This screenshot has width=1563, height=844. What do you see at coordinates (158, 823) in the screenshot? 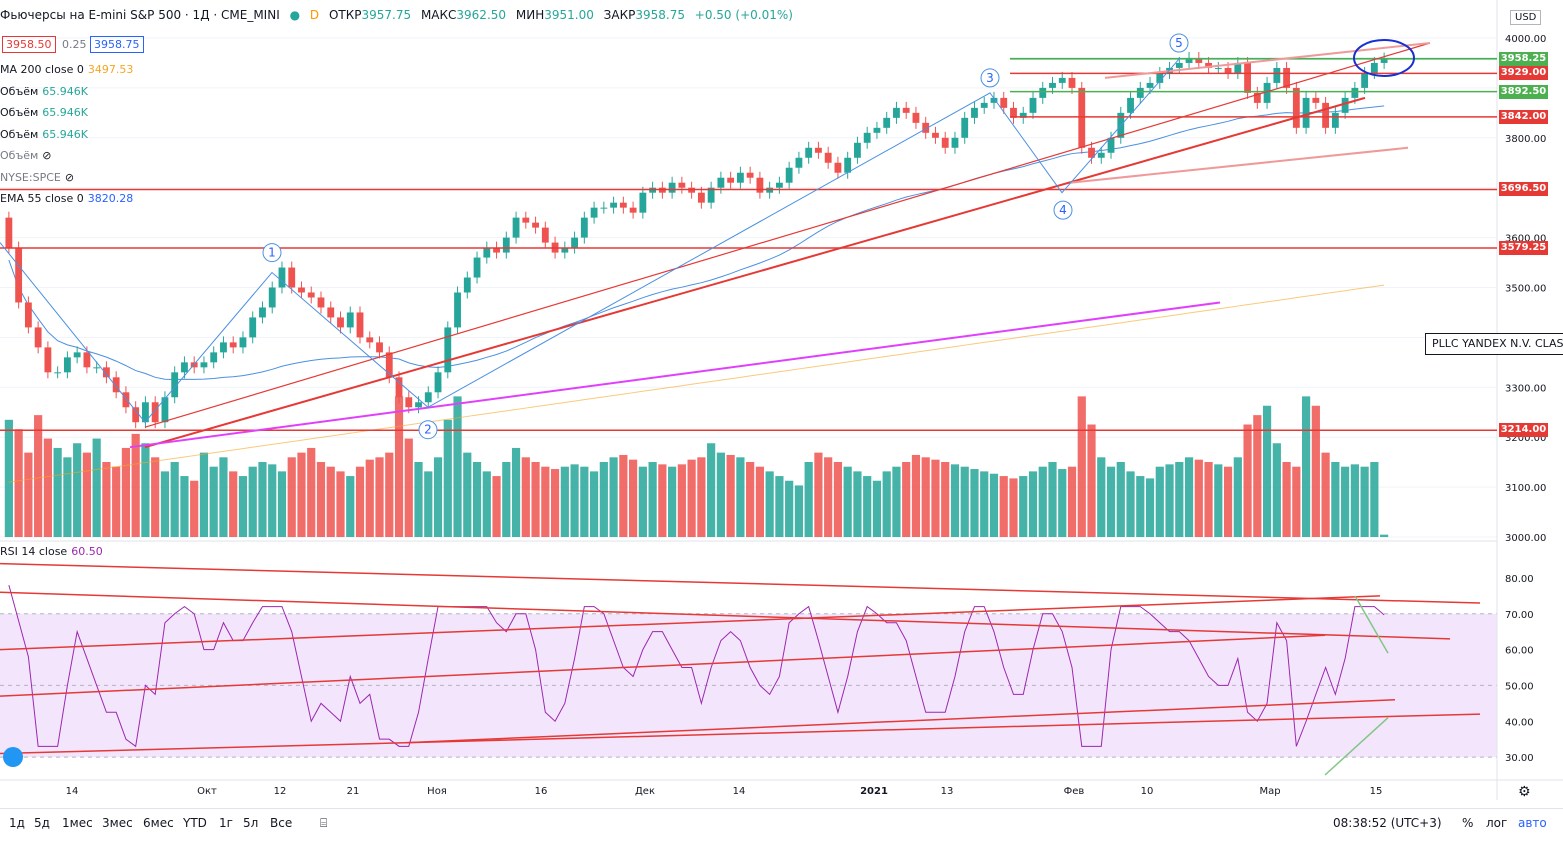
I see `range-6m: 6мес` at bounding box center [158, 823].